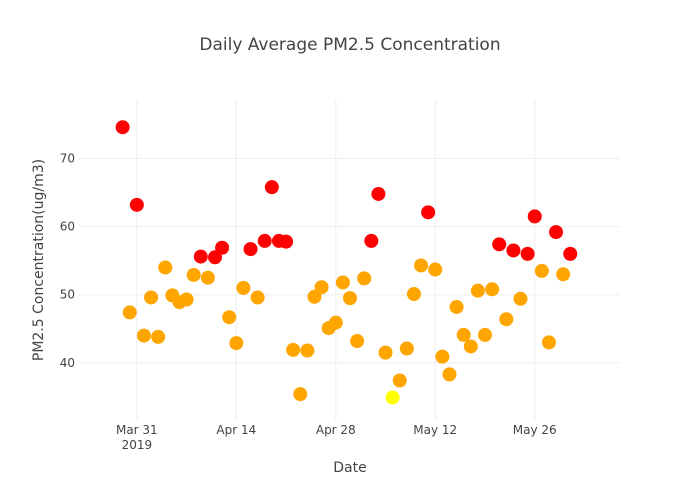 The height and width of the screenshot is (500, 700). What do you see at coordinates (349, 468) in the screenshot?
I see `x-axis-title: Date` at bounding box center [349, 468].